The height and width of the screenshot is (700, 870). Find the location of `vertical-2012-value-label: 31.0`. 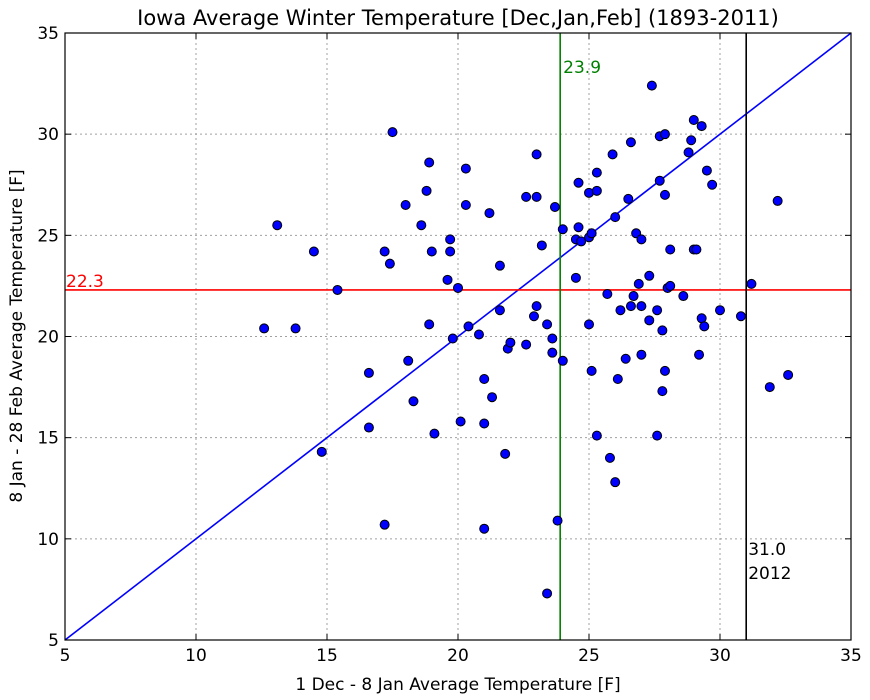

vertical-2012-value-label: 31.0 is located at coordinates (767, 550).